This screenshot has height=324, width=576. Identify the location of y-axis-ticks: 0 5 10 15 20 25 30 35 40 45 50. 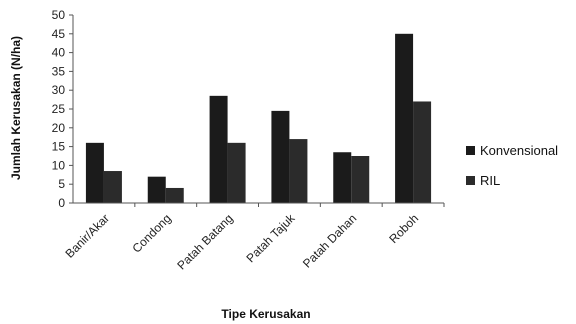
(62, 109).